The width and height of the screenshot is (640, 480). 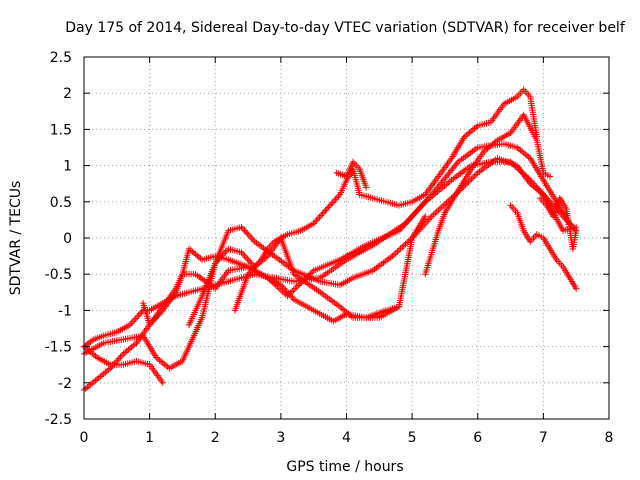 I want to click on x-tick-label: 3, so click(x=280, y=438).